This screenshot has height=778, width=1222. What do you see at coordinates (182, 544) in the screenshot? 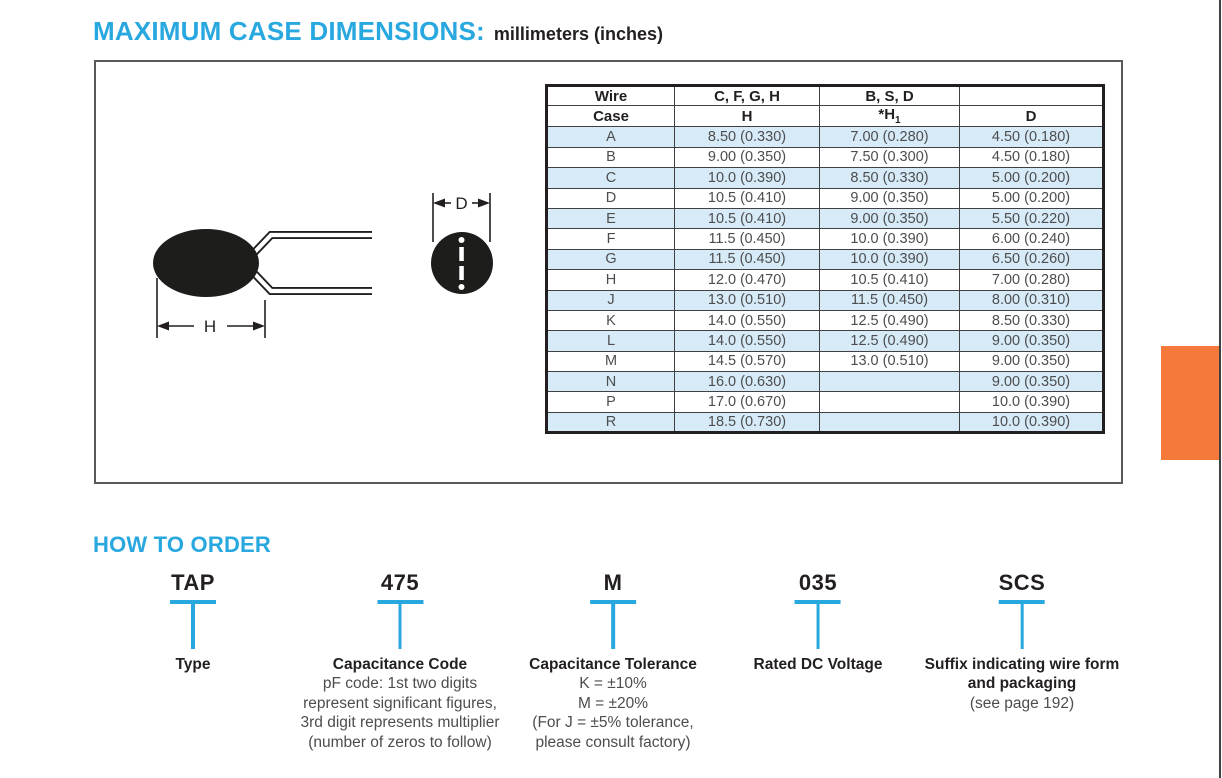
I see `how-to-order-heading: HOW TO ORDER` at bounding box center [182, 544].